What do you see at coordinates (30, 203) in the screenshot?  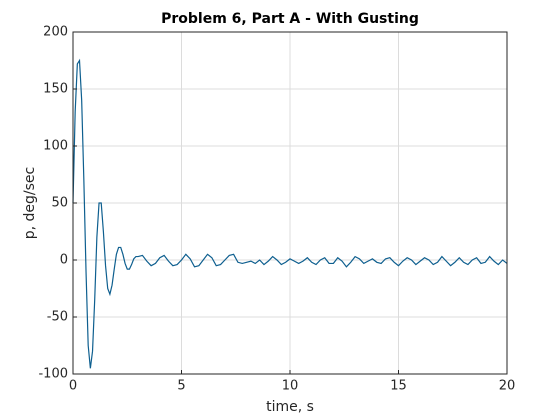 I see `y-axis-label: p, deg/sec` at bounding box center [30, 203].